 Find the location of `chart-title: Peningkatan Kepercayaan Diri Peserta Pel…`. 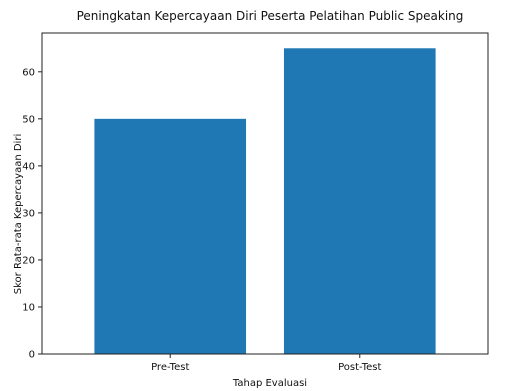

chart-title: Peningkatan Kepercayaan Diri Peserta Pel… is located at coordinates (270, 16).